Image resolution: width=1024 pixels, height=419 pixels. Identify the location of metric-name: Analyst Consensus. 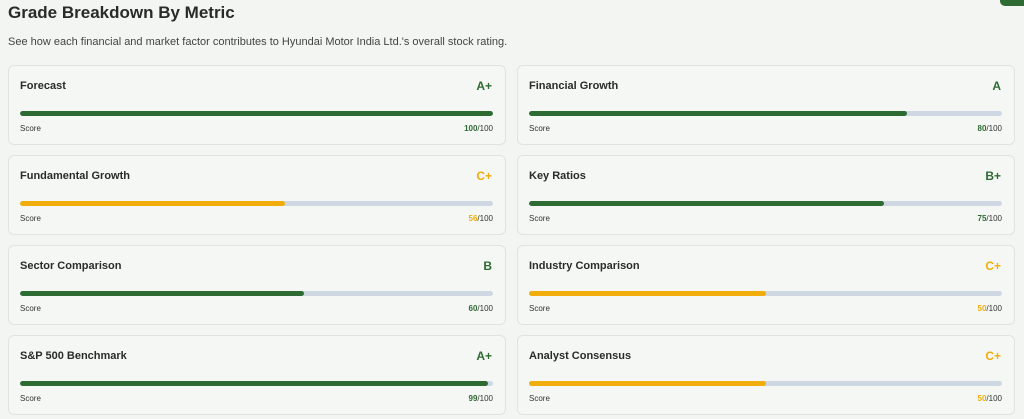
(580, 356).